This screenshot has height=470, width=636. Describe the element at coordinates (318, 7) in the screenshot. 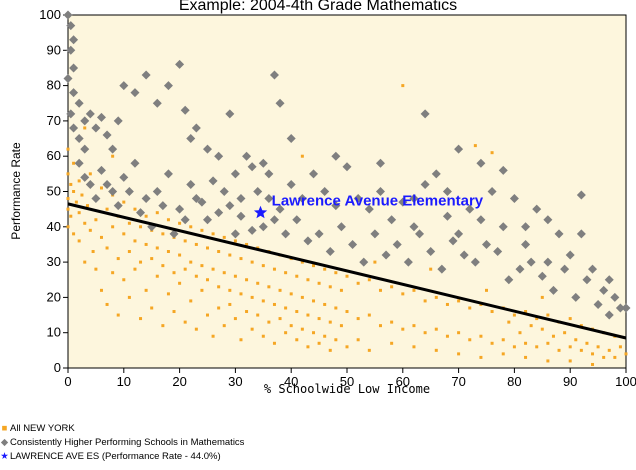

I see `chart-title: Example: 2004-4th Grade Mathematics` at that location.